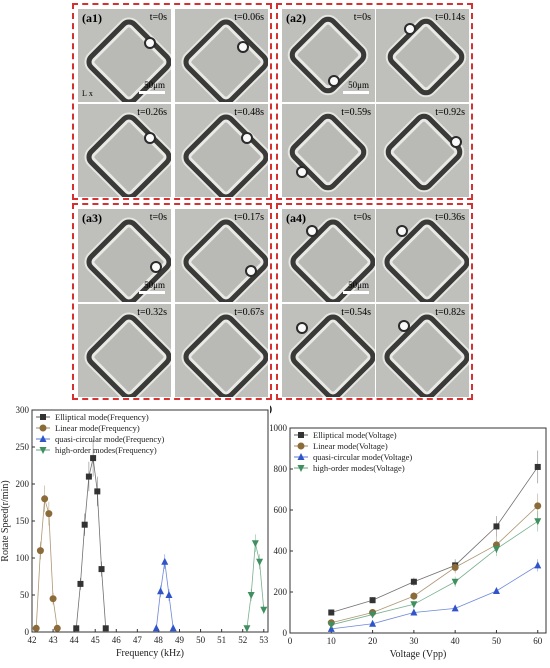 The width and height of the screenshot is (550, 668). What do you see at coordinates (355, 435) in the screenshot?
I see `legend-label: Elliptical mode(Voltage)` at bounding box center [355, 435].